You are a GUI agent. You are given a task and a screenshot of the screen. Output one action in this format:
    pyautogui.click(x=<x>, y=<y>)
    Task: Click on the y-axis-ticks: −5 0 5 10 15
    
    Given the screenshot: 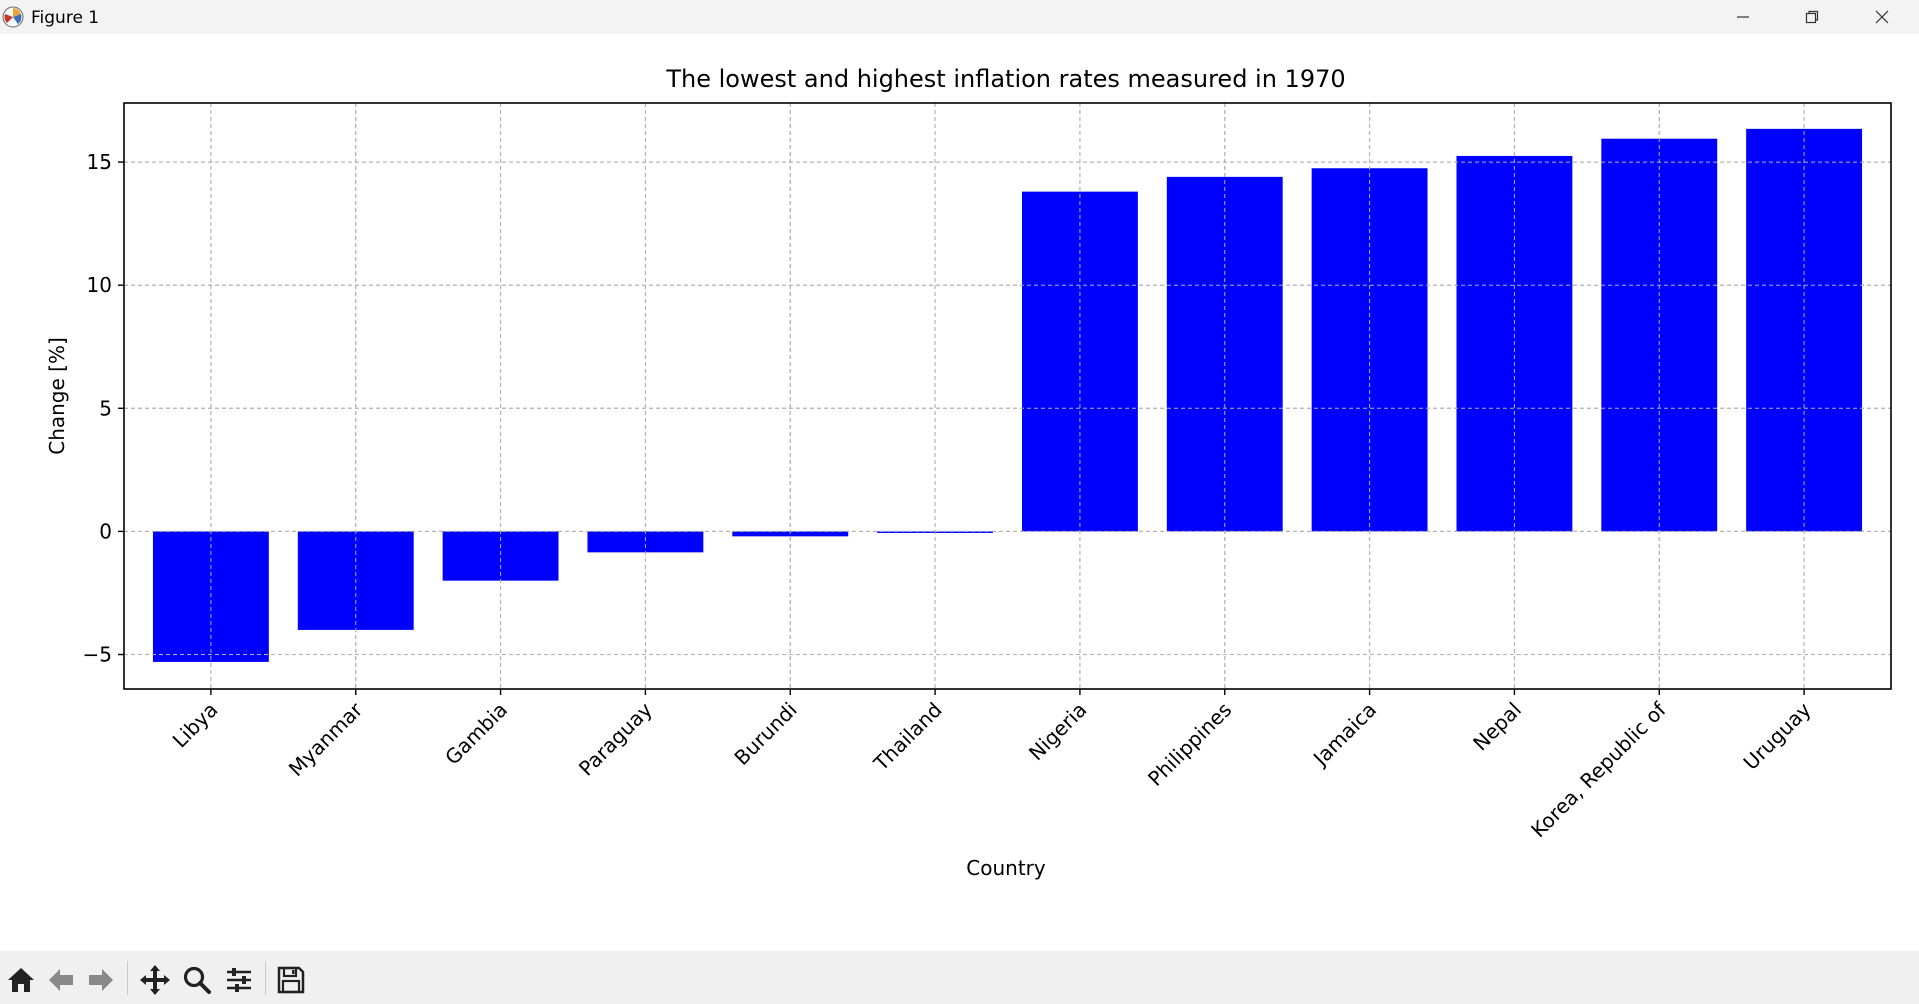 What is the action you would take?
    pyautogui.click(x=103, y=408)
    